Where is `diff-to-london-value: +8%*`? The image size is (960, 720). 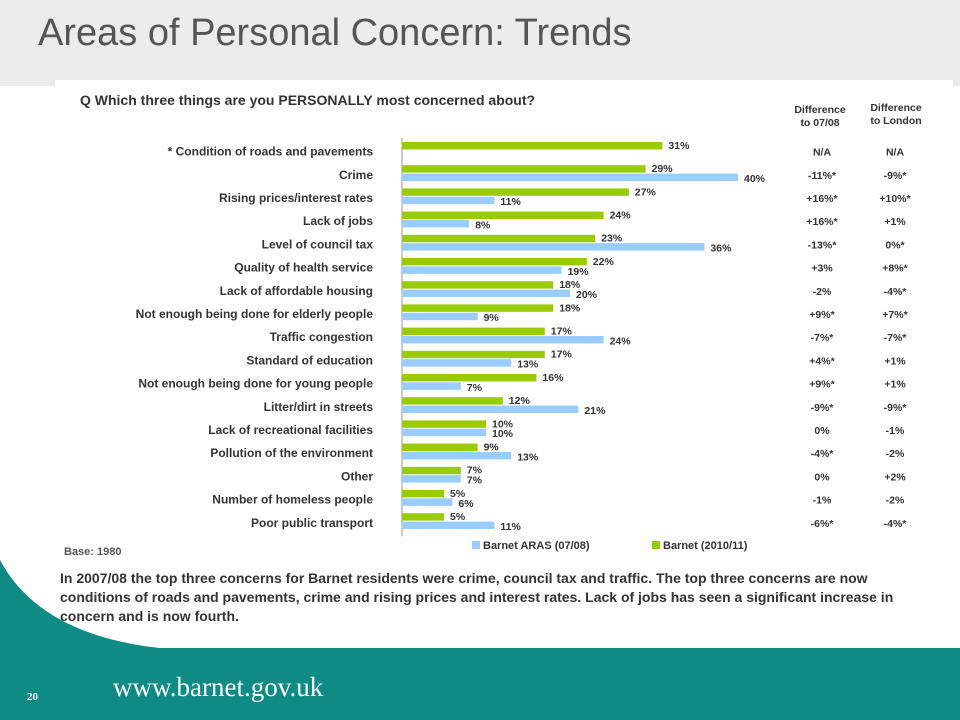 diff-to-london-value: +8%* is located at coordinates (895, 269).